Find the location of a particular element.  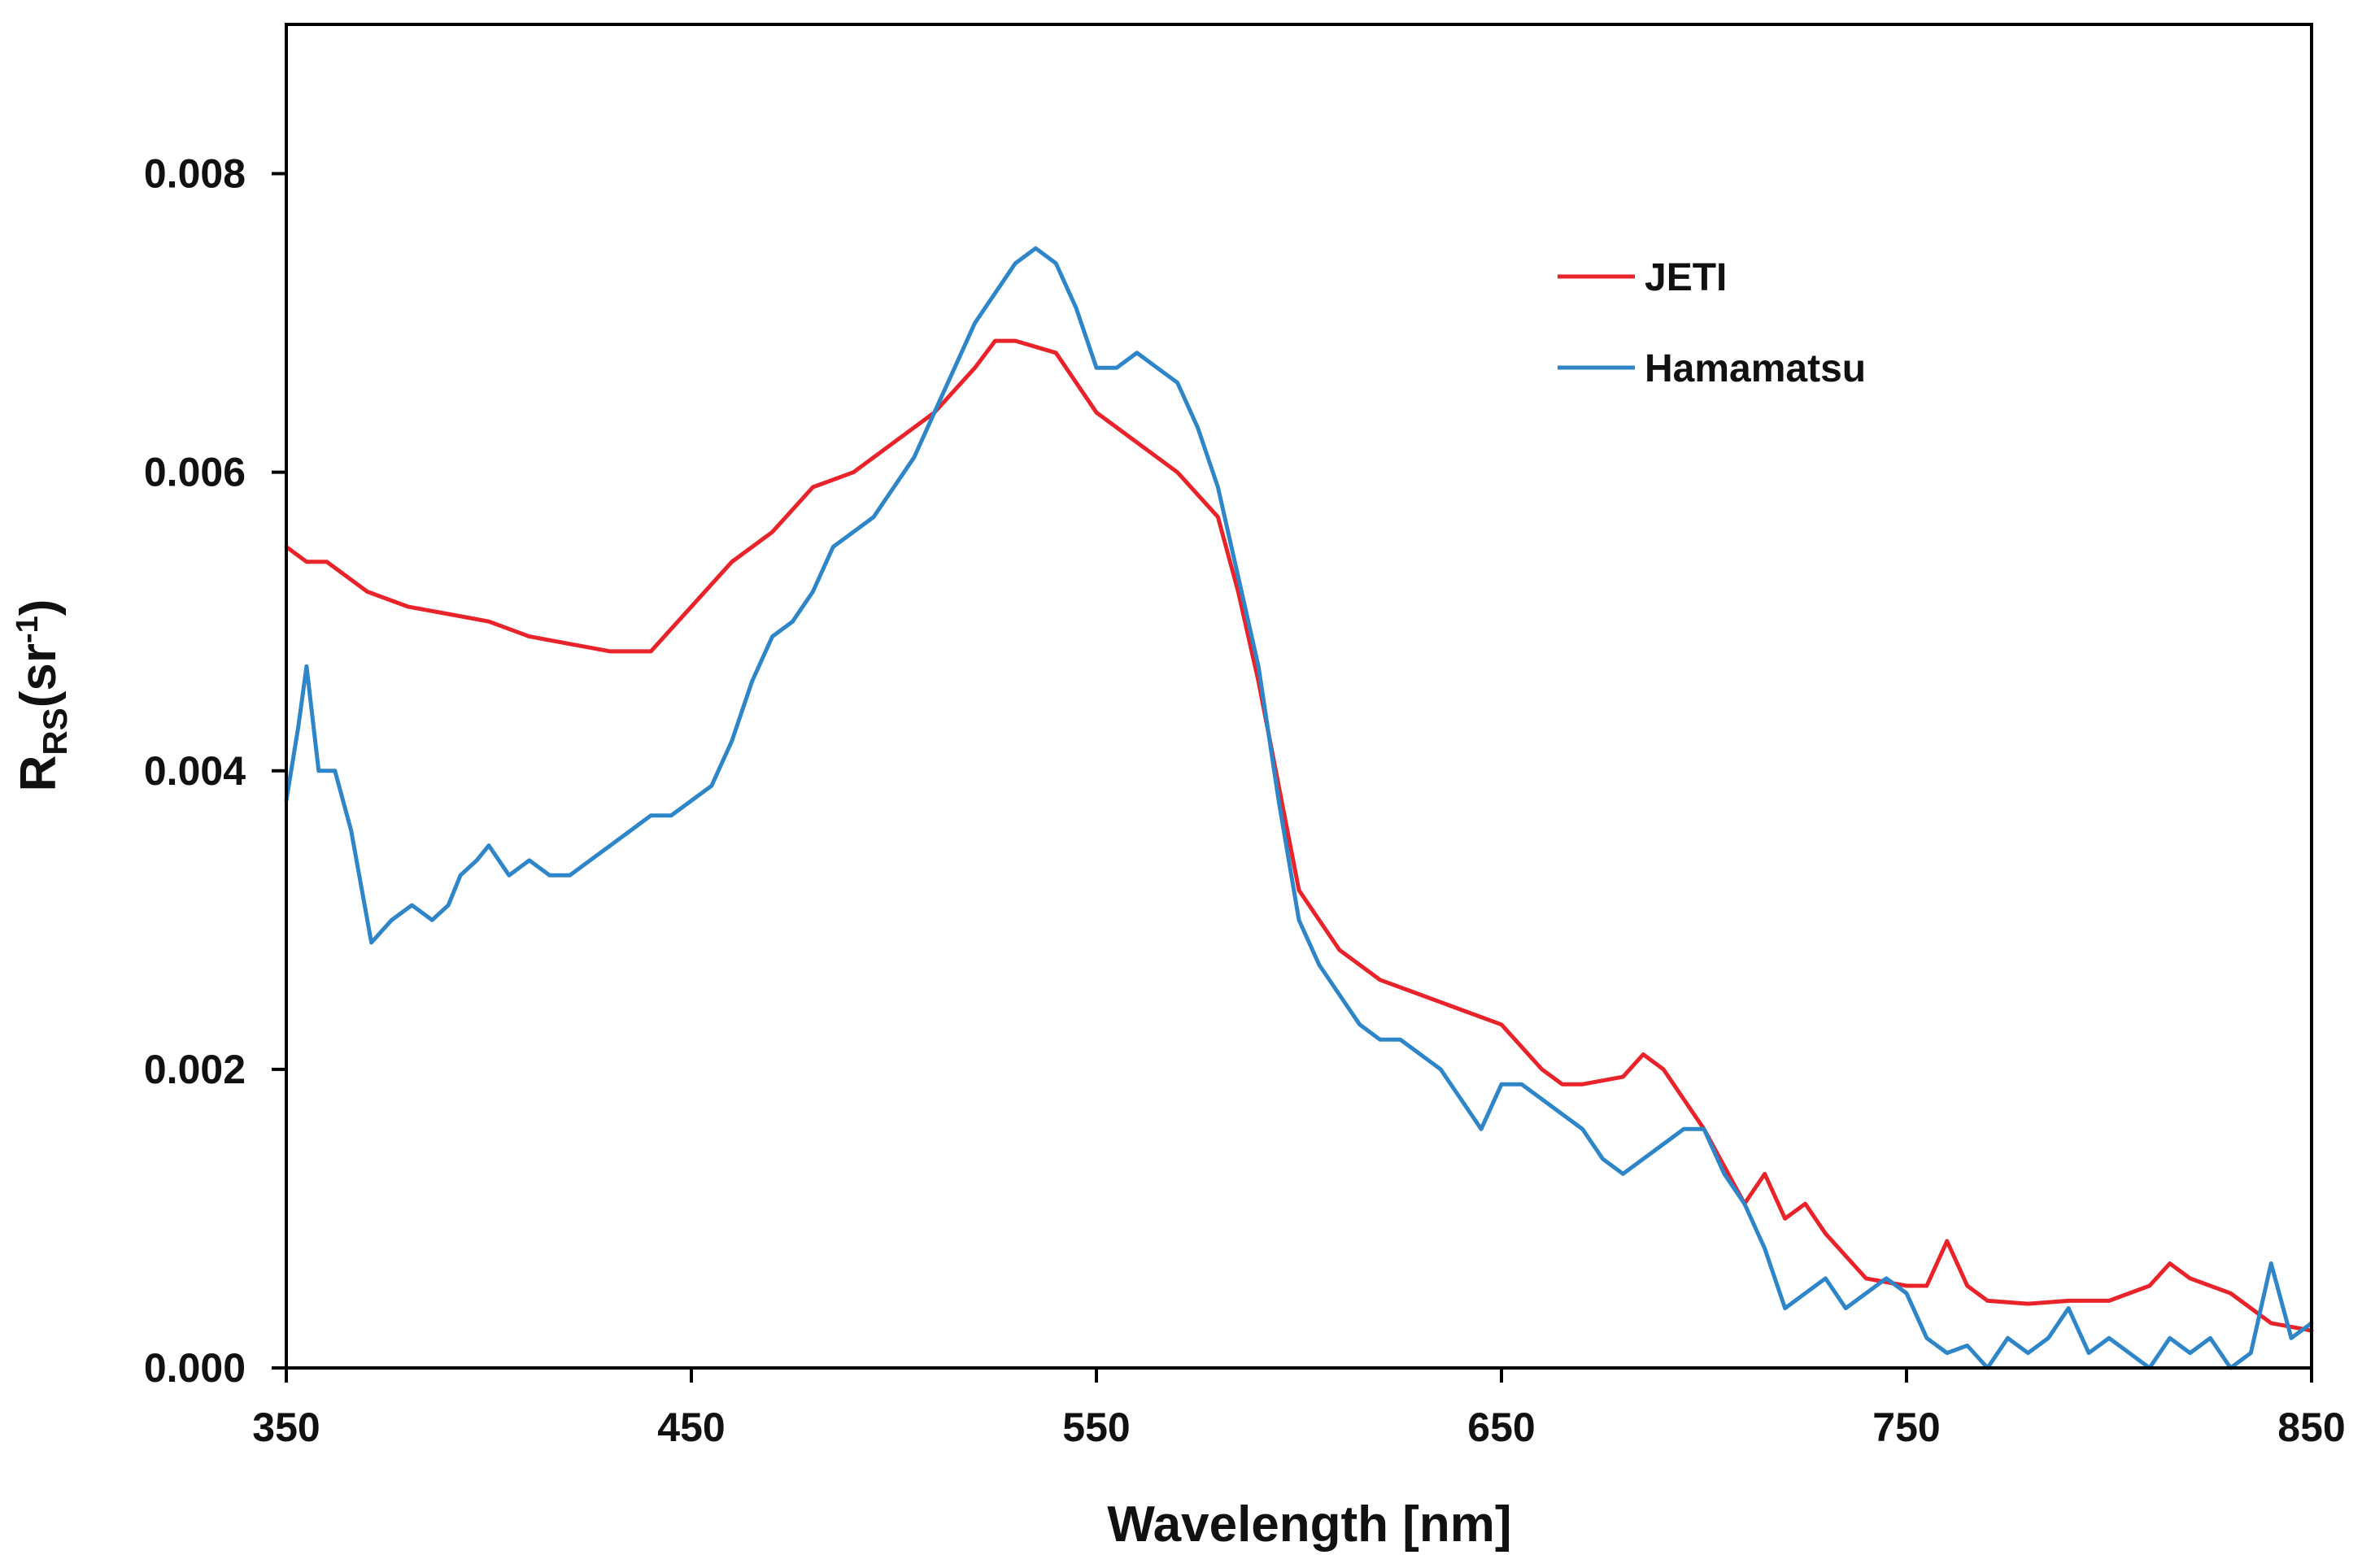

x-tick-label: 650 is located at coordinates (1501, 1427).